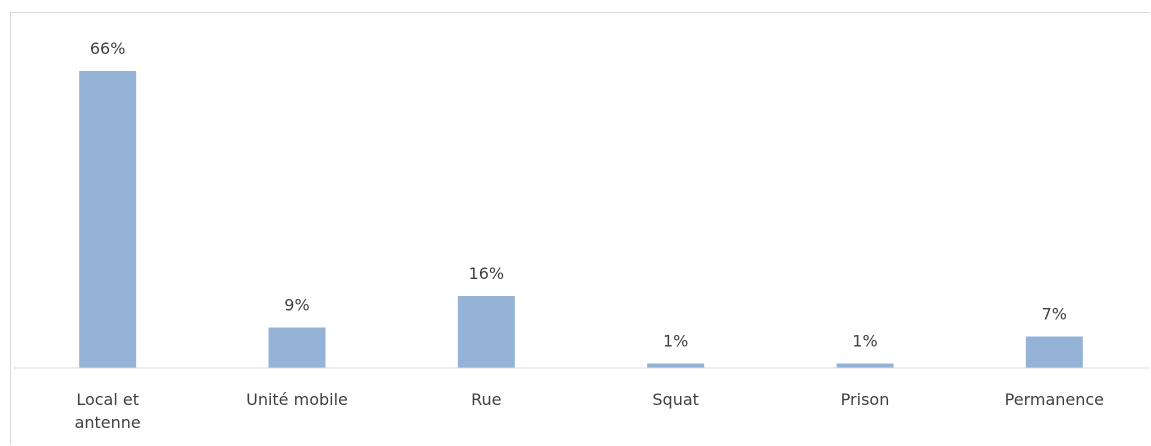  Describe the element at coordinates (486, 399) in the screenshot. I see `x-tick-label: Rue` at that location.